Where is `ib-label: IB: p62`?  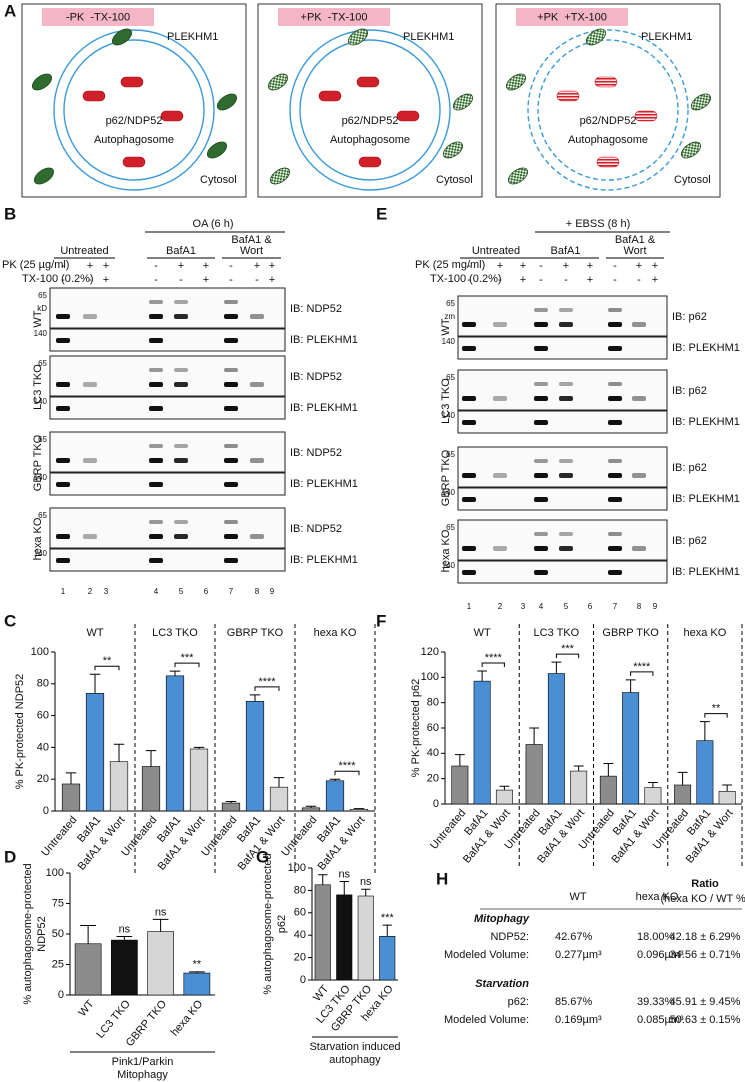
ib-label: IB: p62 is located at coordinates (689, 317).